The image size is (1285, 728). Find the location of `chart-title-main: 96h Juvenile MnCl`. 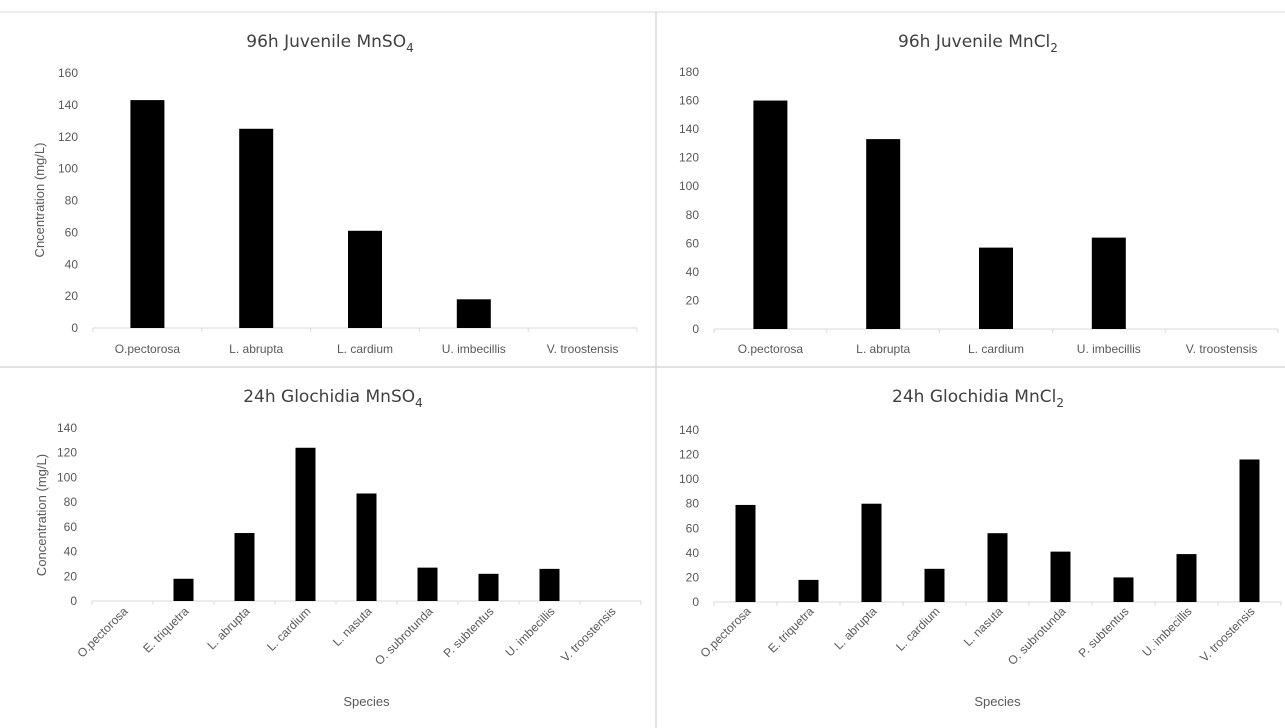

chart-title-main: 96h Juvenile MnCl is located at coordinates (974, 42).